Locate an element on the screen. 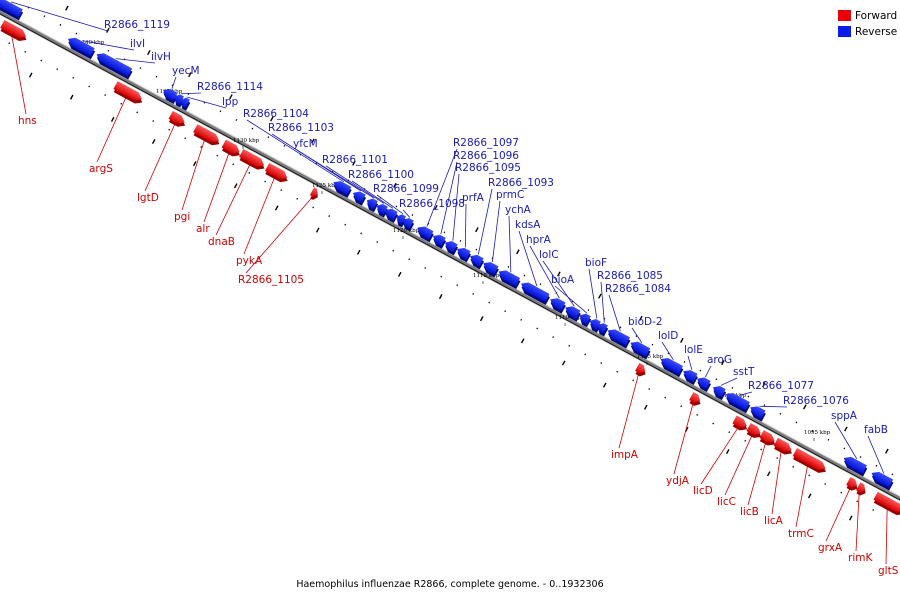 The height and width of the screenshot is (600, 900). reverse-gene-label: R2866_1100 is located at coordinates (381, 175).